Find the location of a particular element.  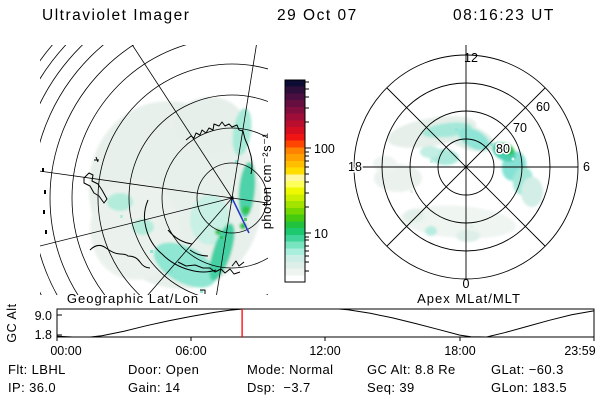

xtick-1200: 12:00 is located at coordinates (324, 351).